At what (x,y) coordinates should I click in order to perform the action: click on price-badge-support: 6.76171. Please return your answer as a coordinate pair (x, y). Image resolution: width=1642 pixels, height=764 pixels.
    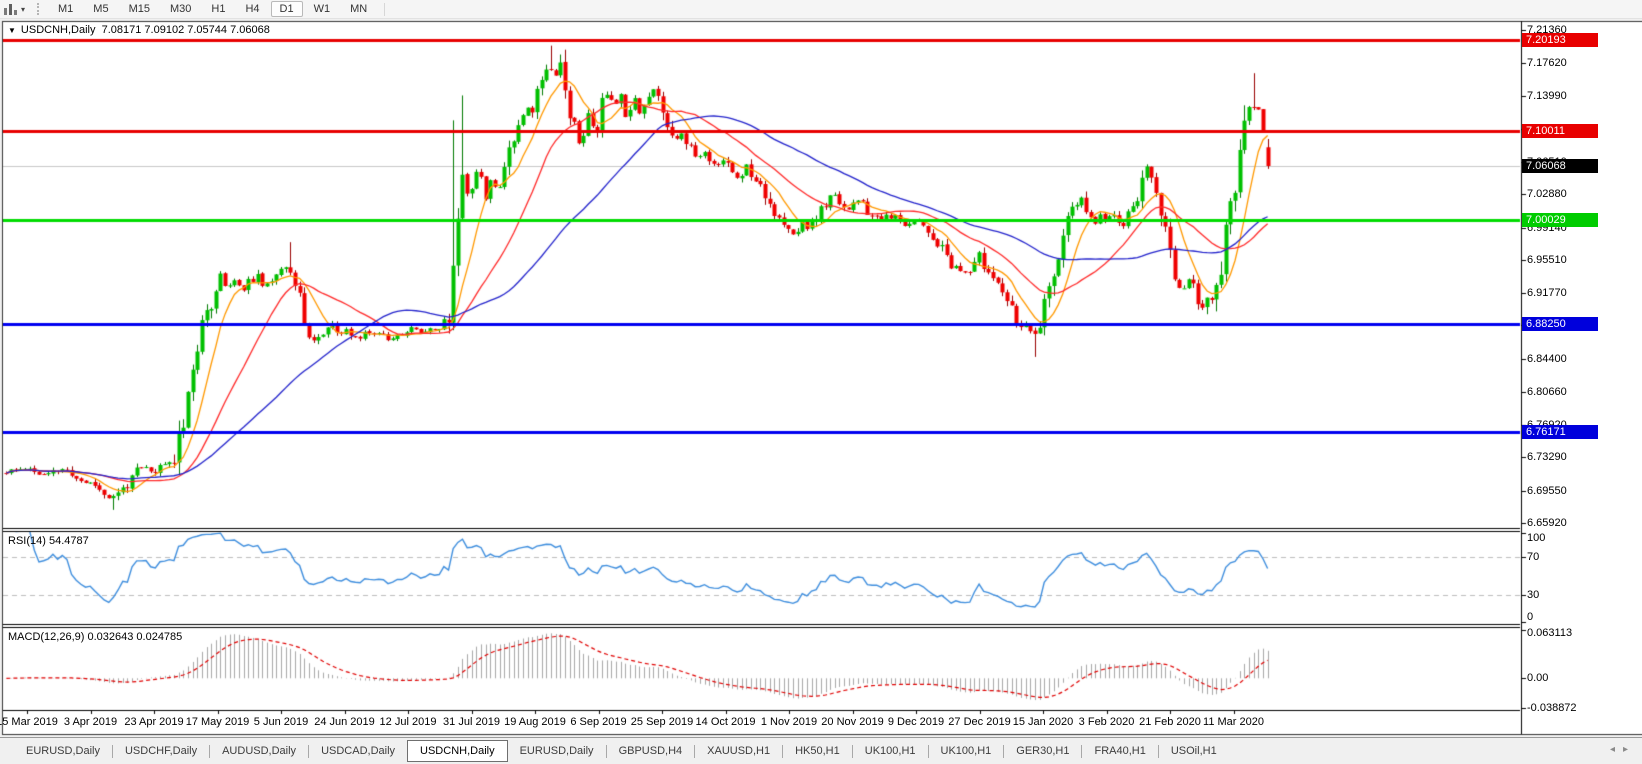
    Looking at the image, I should click on (1560, 432).